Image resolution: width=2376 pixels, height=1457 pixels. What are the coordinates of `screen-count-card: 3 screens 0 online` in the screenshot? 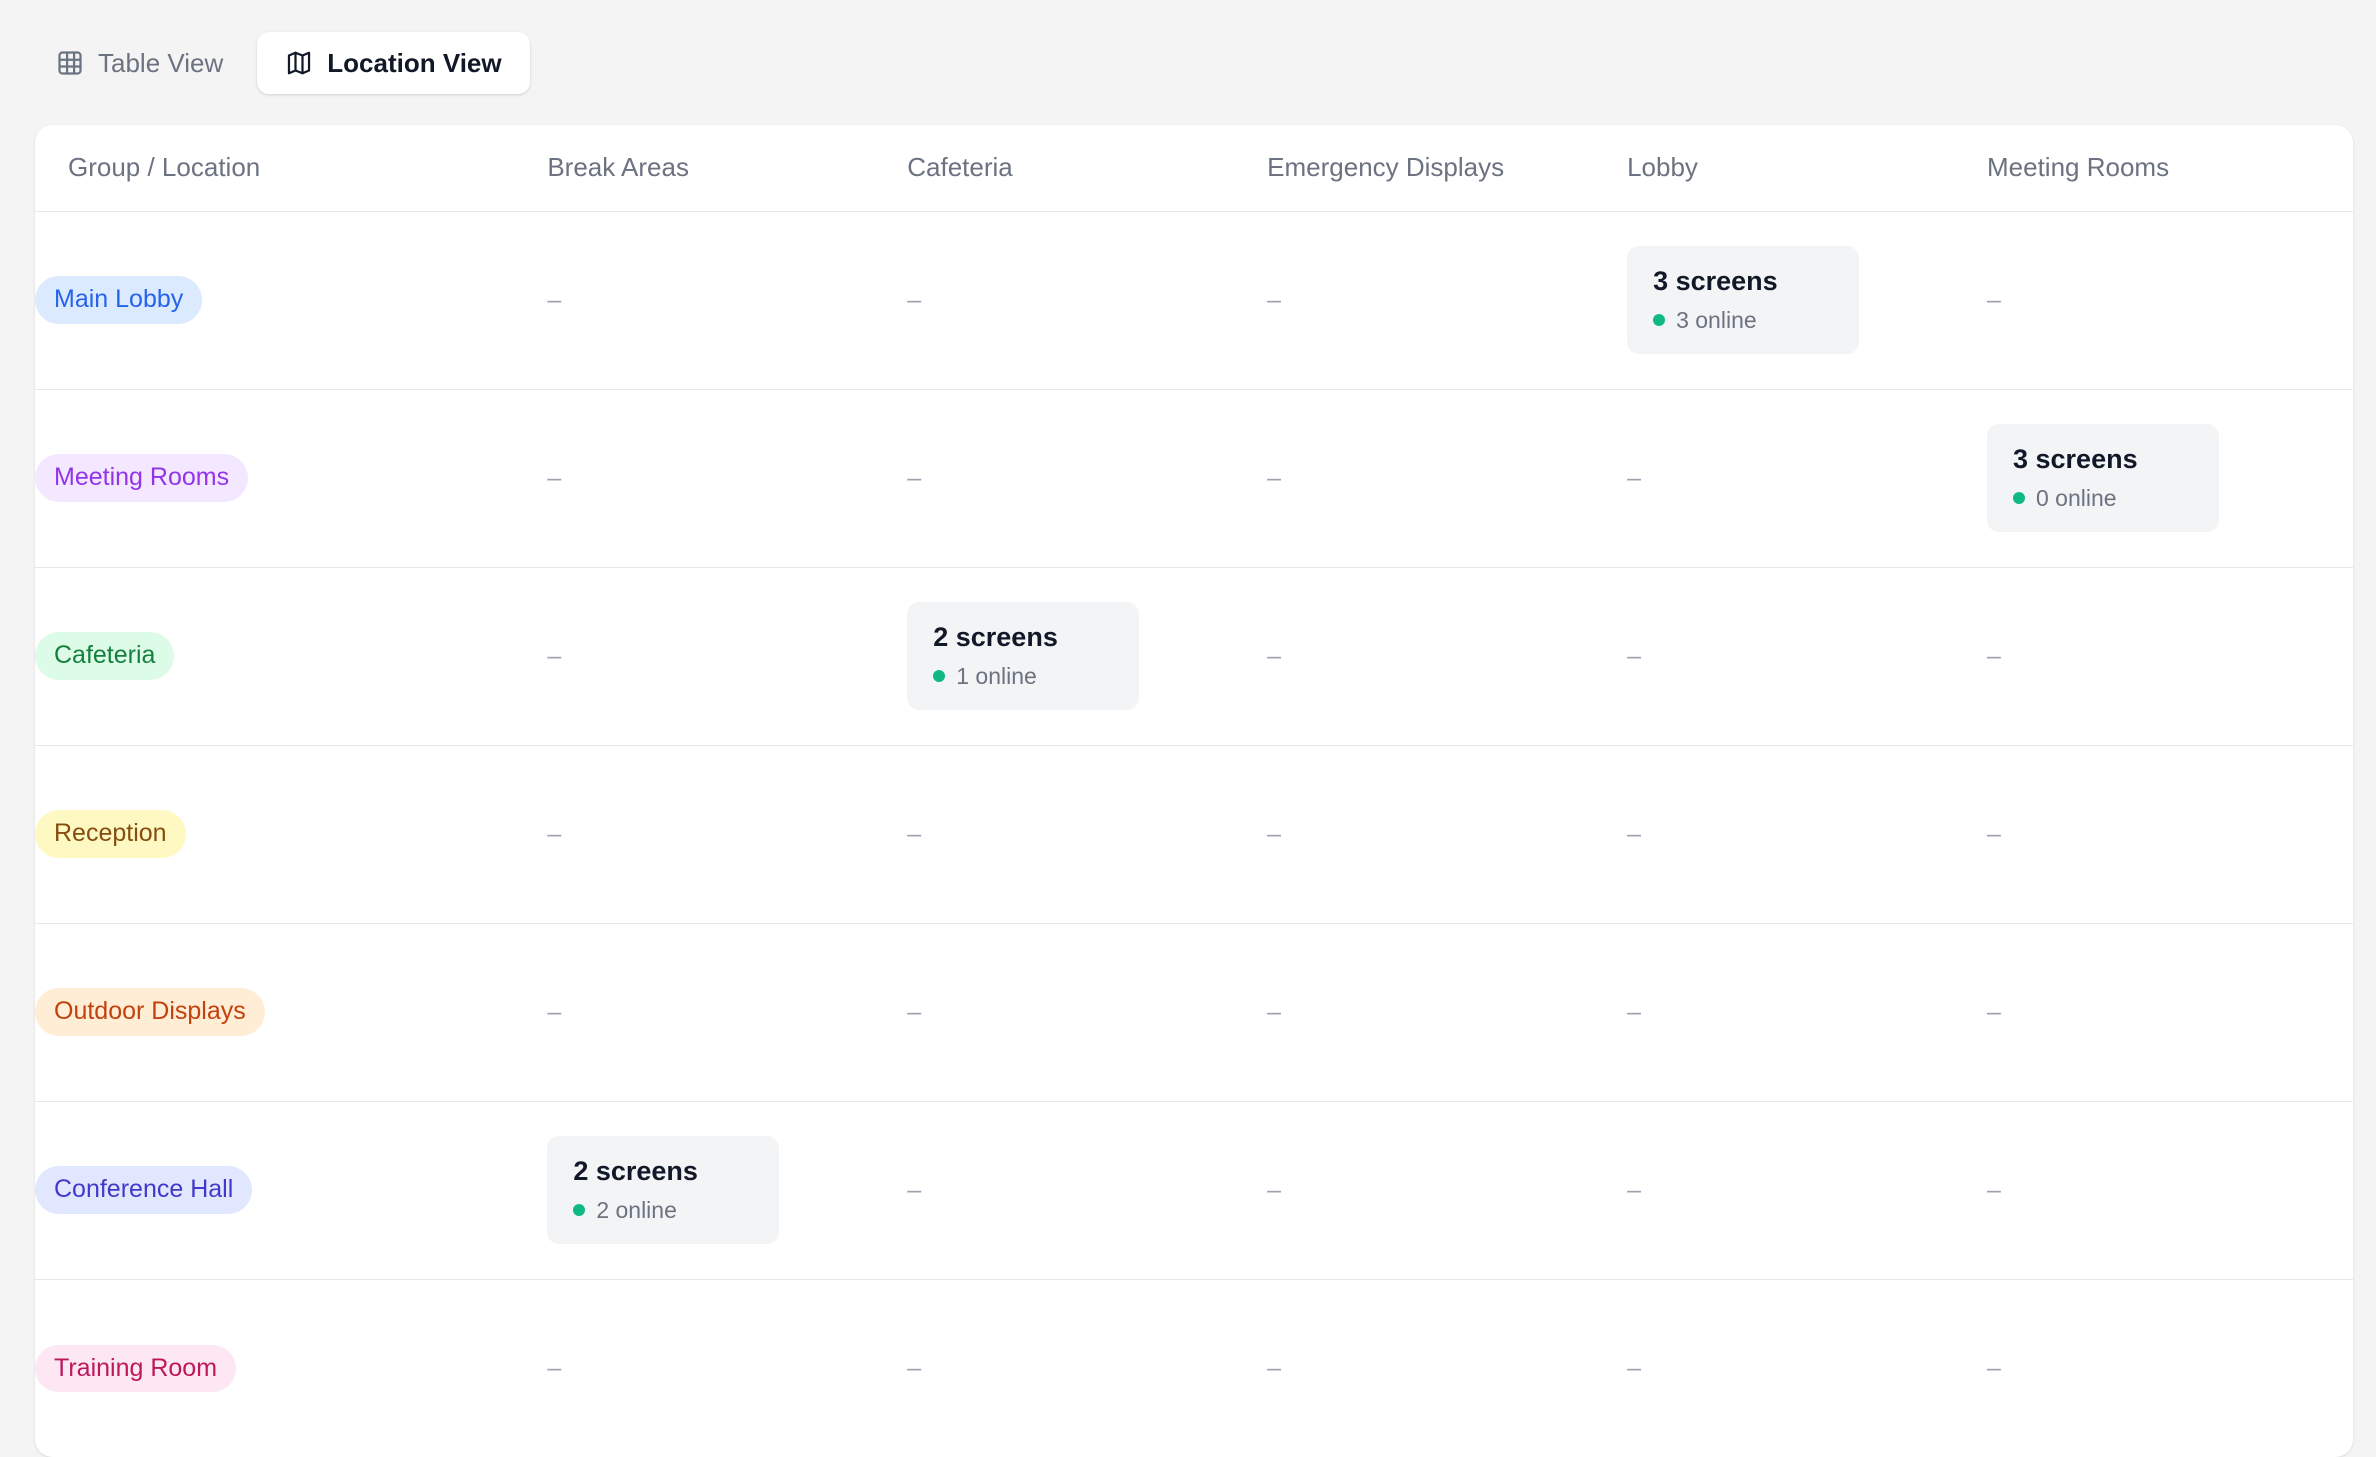 It's located at (2103, 478).